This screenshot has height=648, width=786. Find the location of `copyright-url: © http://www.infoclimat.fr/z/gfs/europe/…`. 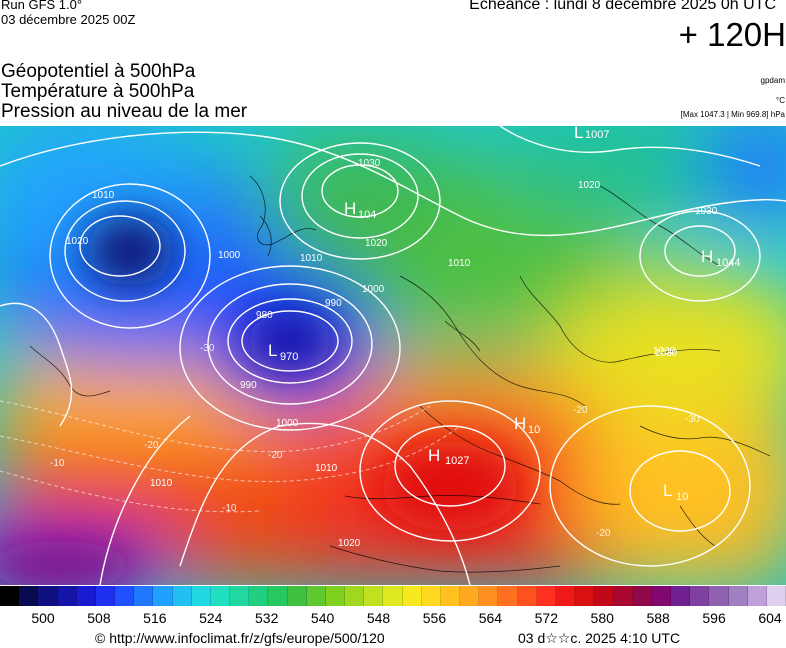

copyright-url: © http://www.infoclimat.fr/z/gfs/europe/… is located at coordinates (240, 638).